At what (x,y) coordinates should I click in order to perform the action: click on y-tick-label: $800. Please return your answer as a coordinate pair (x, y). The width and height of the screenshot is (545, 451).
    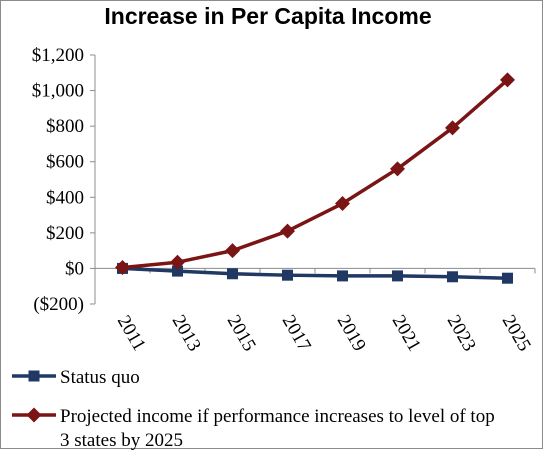
    Looking at the image, I should click on (65, 126).